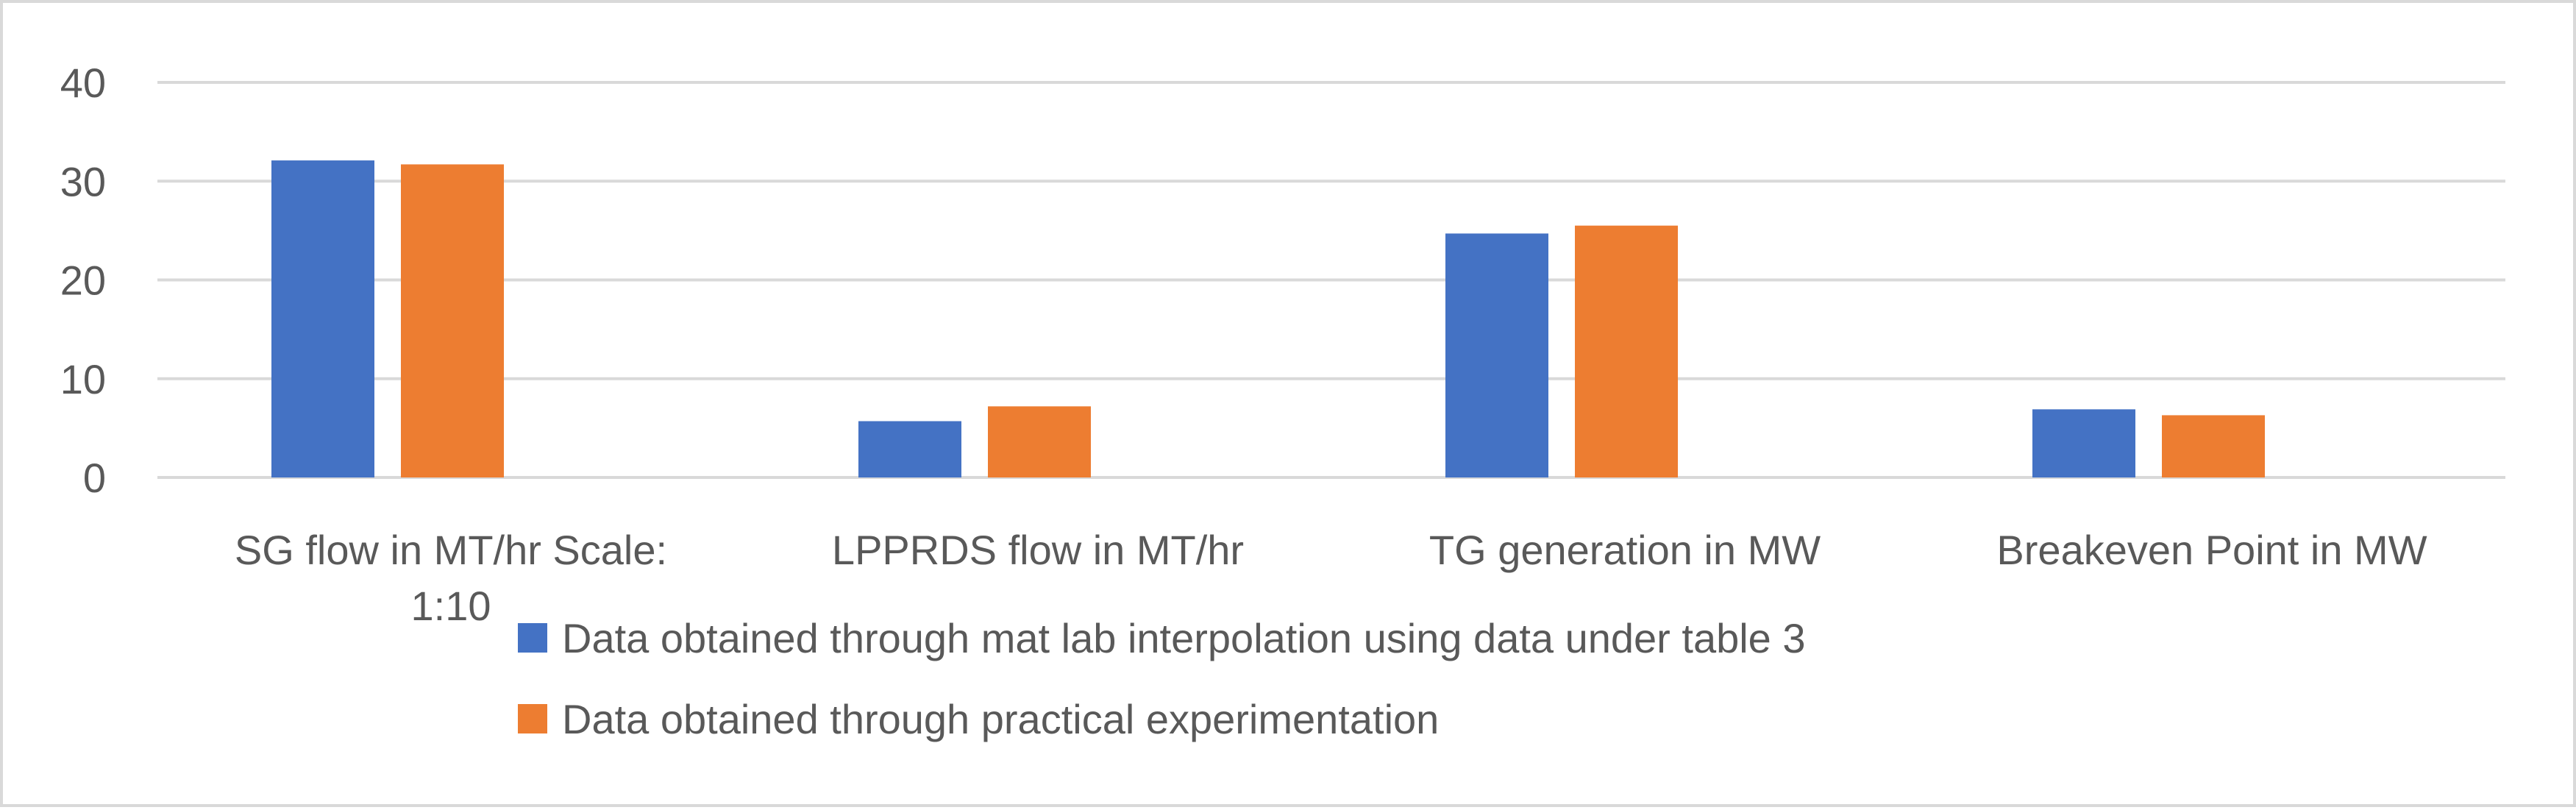 Image resolution: width=2576 pixels, height=810 pixels. I want to click on bar-series2-cat4, so click(2213, 446).